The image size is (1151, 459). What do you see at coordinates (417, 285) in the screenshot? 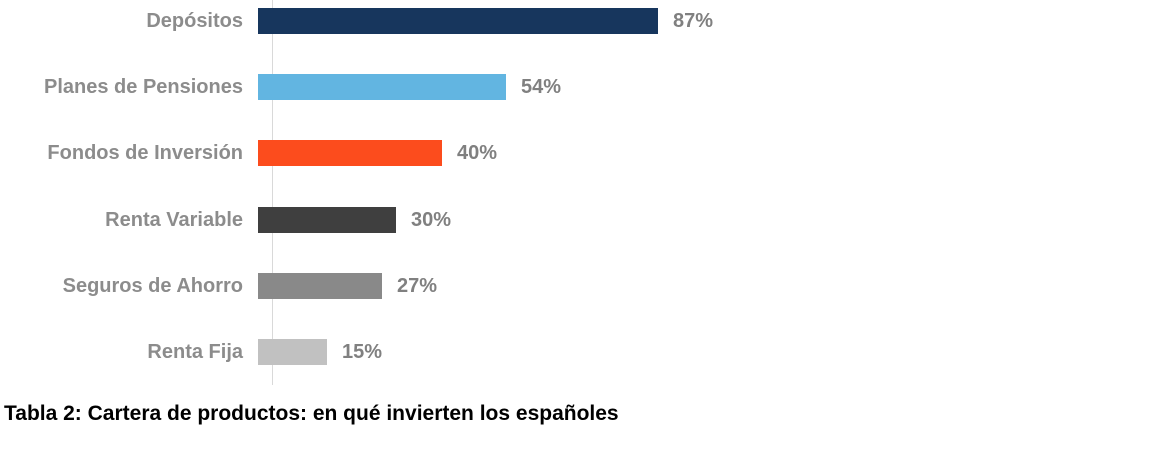
I see `value-label: 27%` at bounding box center [417, 285].